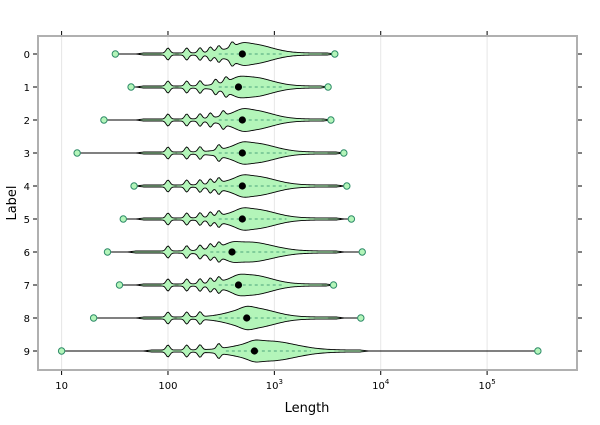 This screenshot has height=425, width=600. I want to click on y-tick-label: 3, so click(27, 154).